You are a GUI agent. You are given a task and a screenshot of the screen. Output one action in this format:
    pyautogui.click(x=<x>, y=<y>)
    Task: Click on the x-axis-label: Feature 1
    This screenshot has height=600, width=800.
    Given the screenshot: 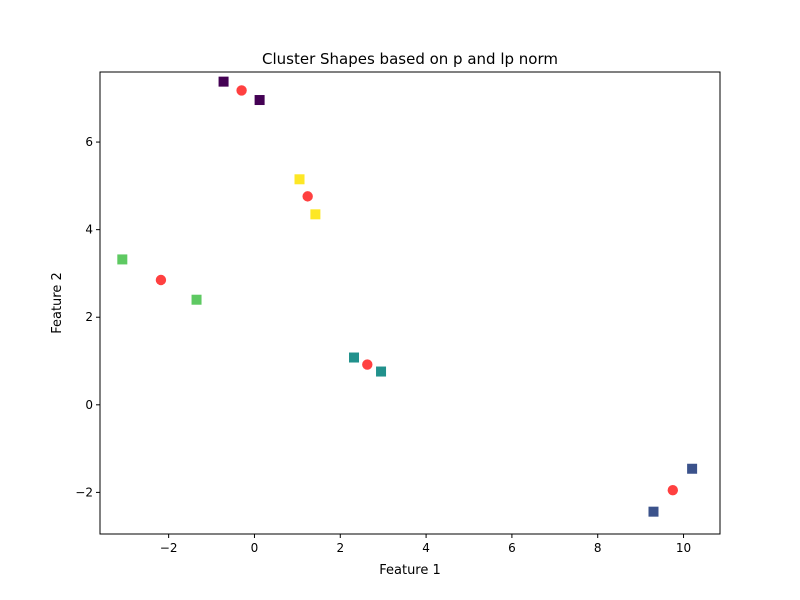 What is the action you would take?
    pyautogui.click(x=410, y=570)
    